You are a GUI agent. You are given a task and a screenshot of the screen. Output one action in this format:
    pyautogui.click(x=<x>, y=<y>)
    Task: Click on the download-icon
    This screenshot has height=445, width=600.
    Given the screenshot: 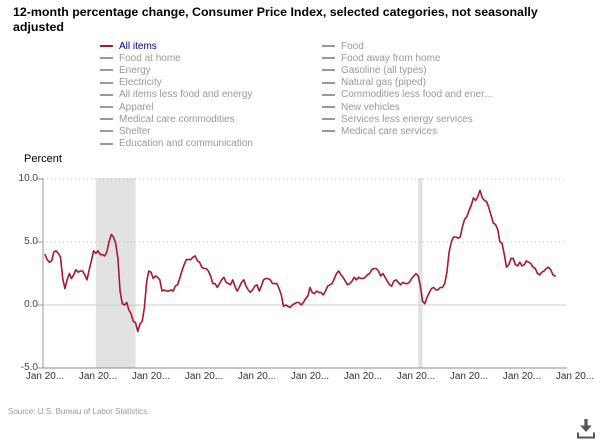 What is the action you would take?
    pyautogui.click(x=586, y=429)
    